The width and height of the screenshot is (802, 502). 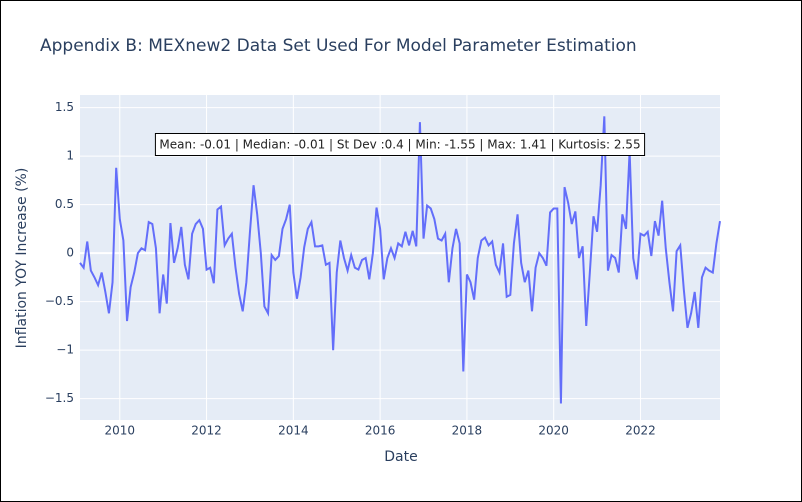 What do you see at coordinates (120, 431) in the screenshot?
I see `x-tick-label: 2010` at bounding box center [120, 431].